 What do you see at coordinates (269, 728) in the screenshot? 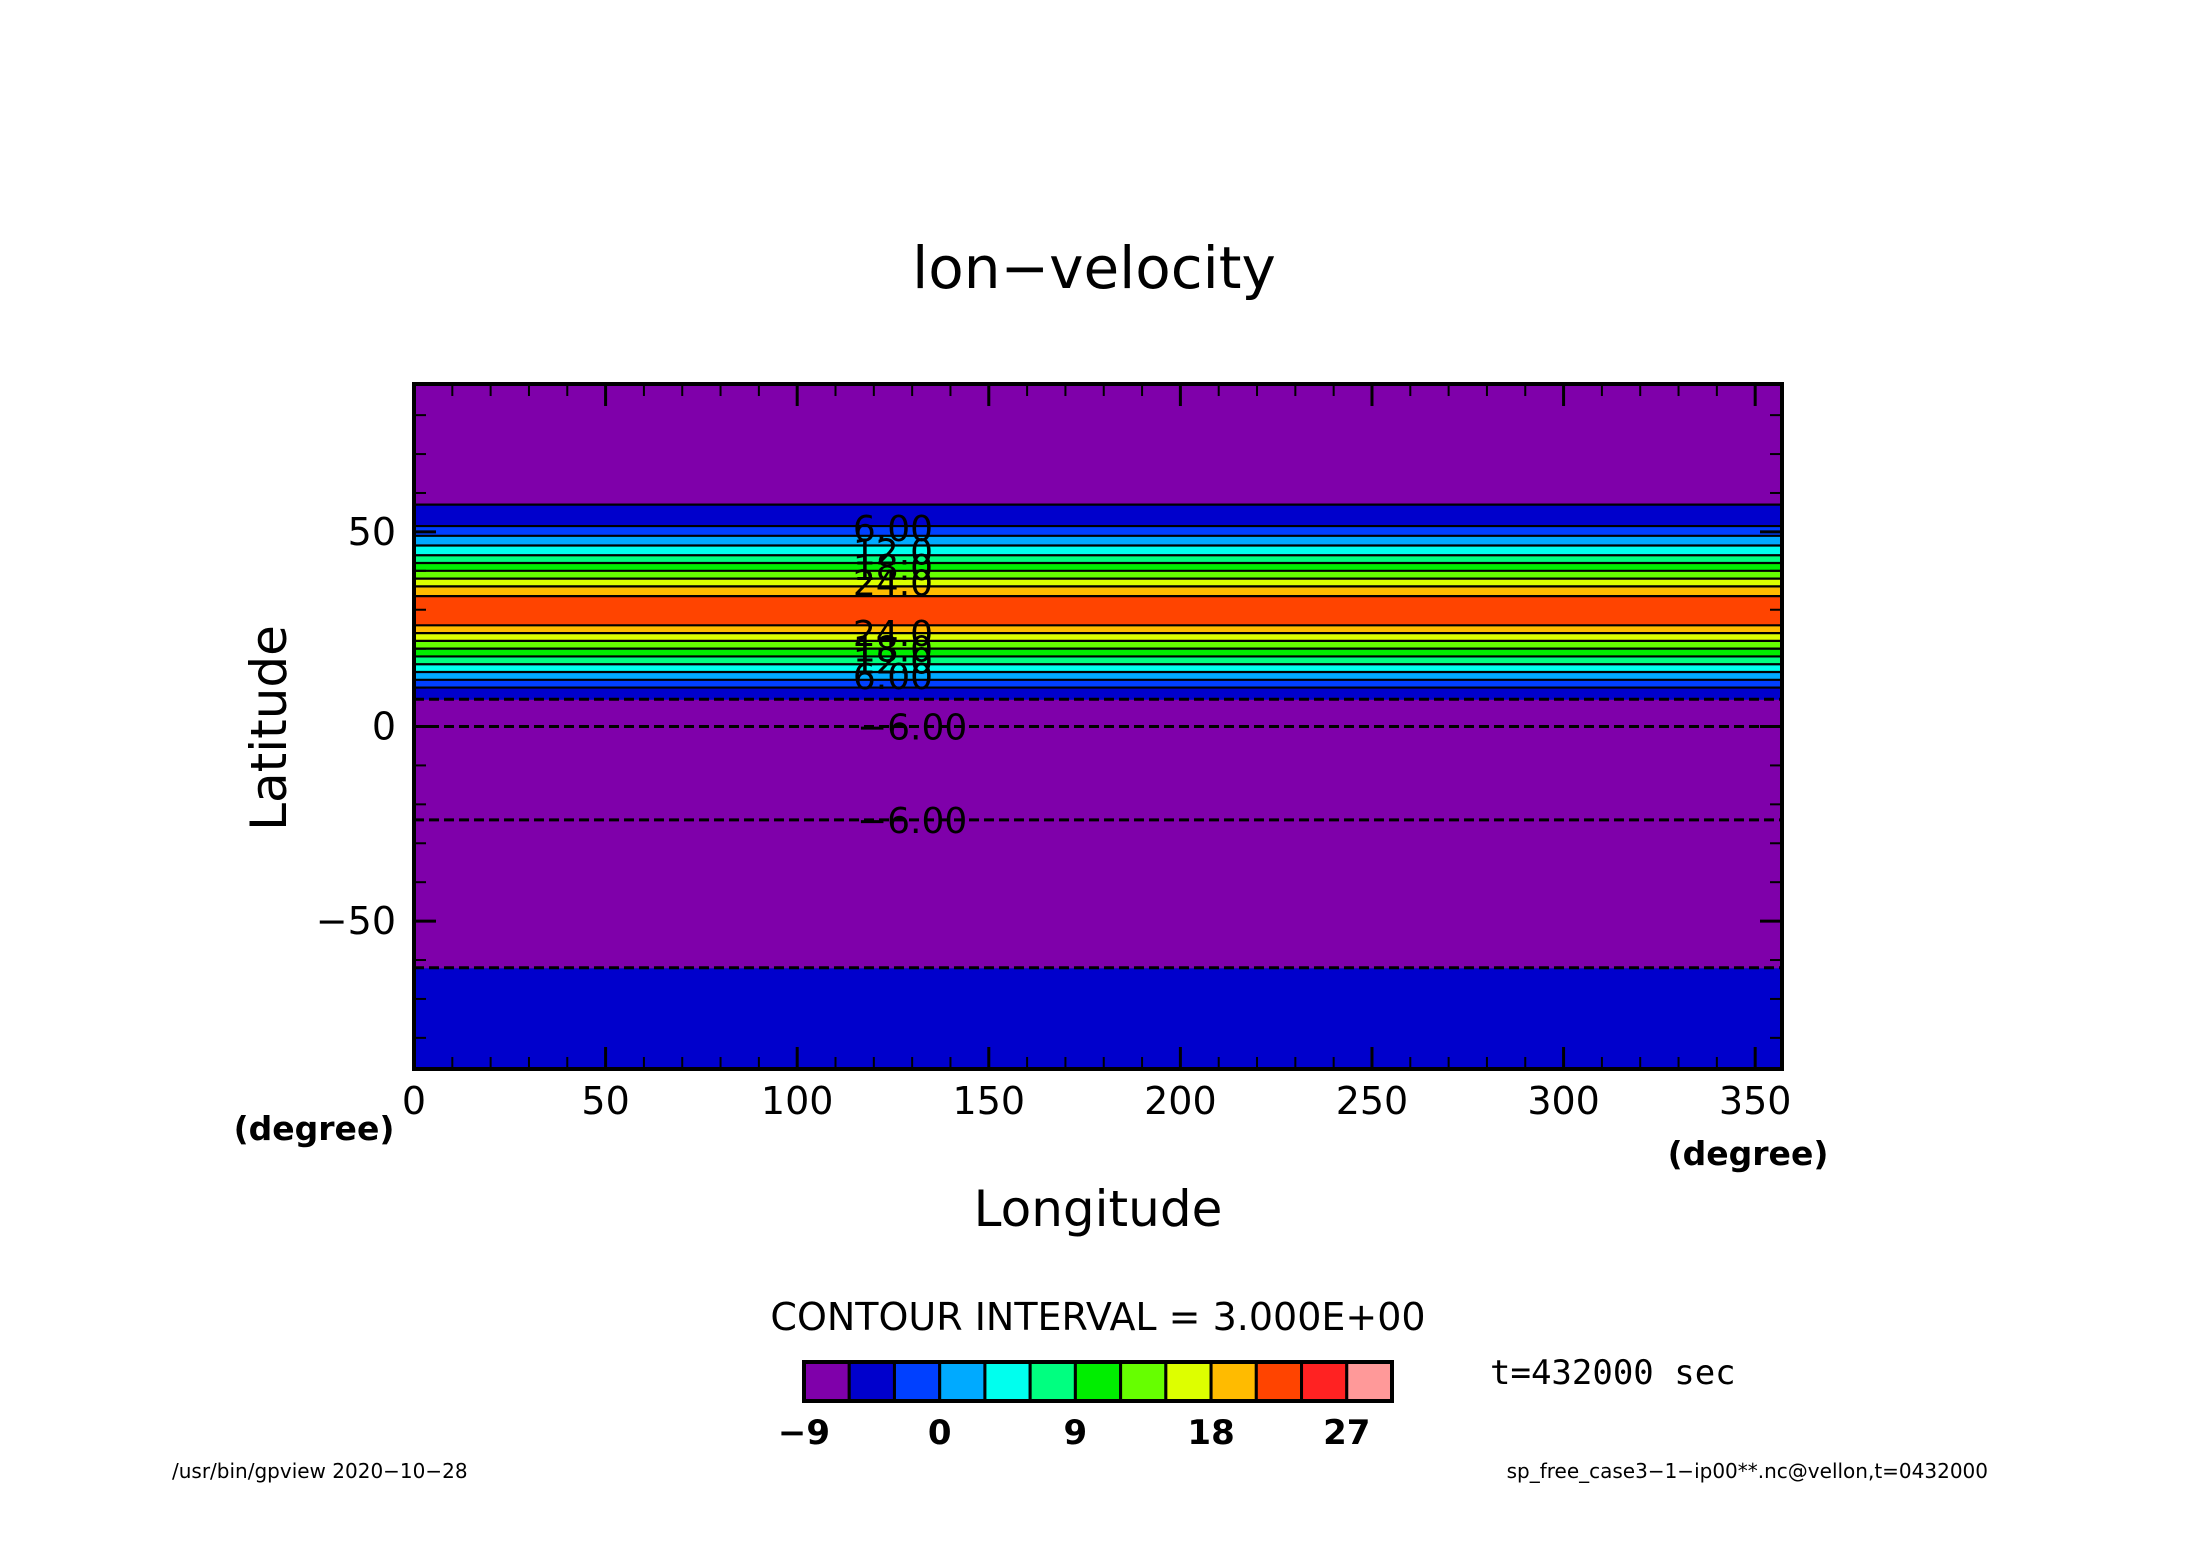
I see `y-axis-label: Latitude` at bounding box center [269, 728].